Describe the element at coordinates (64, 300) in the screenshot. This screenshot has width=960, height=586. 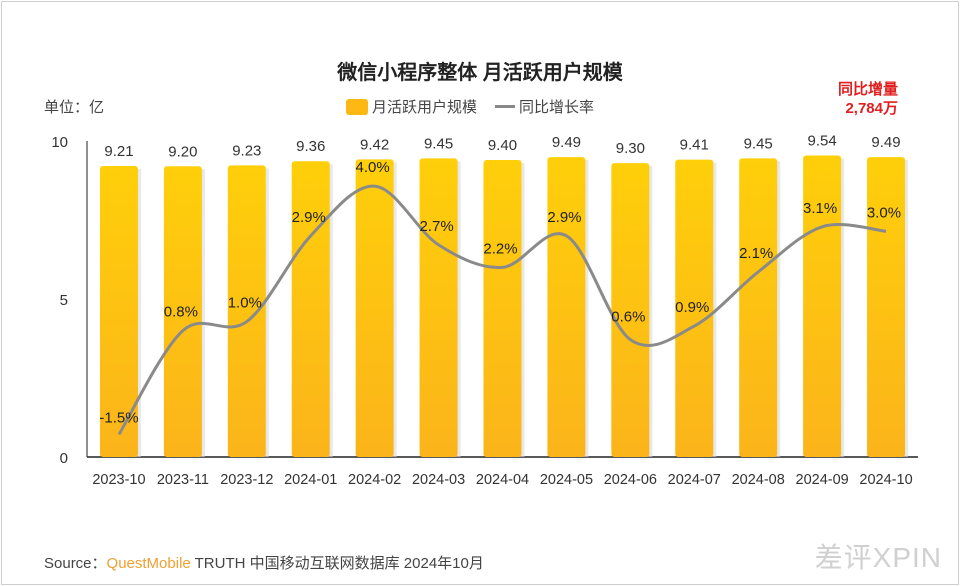
I see `y-tick-label: 5` at that location.